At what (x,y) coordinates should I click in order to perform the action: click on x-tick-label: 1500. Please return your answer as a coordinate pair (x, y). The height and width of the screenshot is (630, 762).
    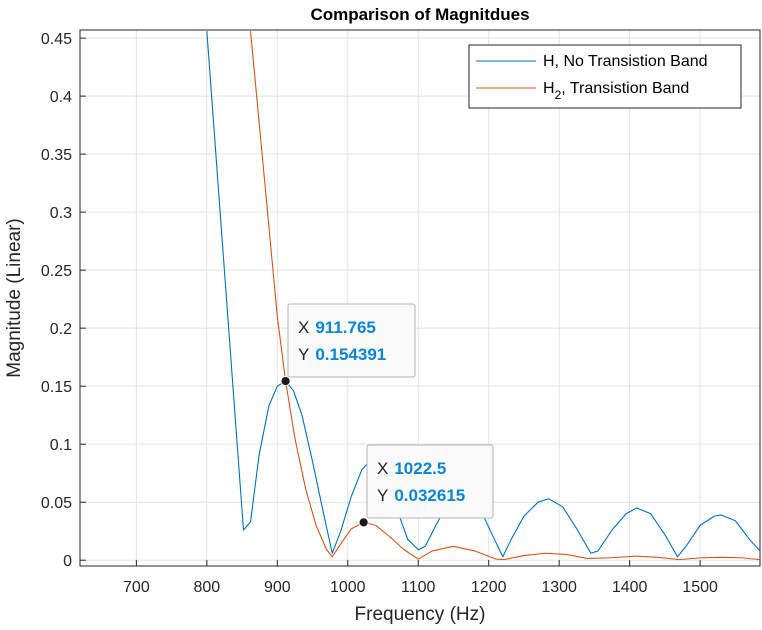
    Looking at the image, I should click on (700, 587).